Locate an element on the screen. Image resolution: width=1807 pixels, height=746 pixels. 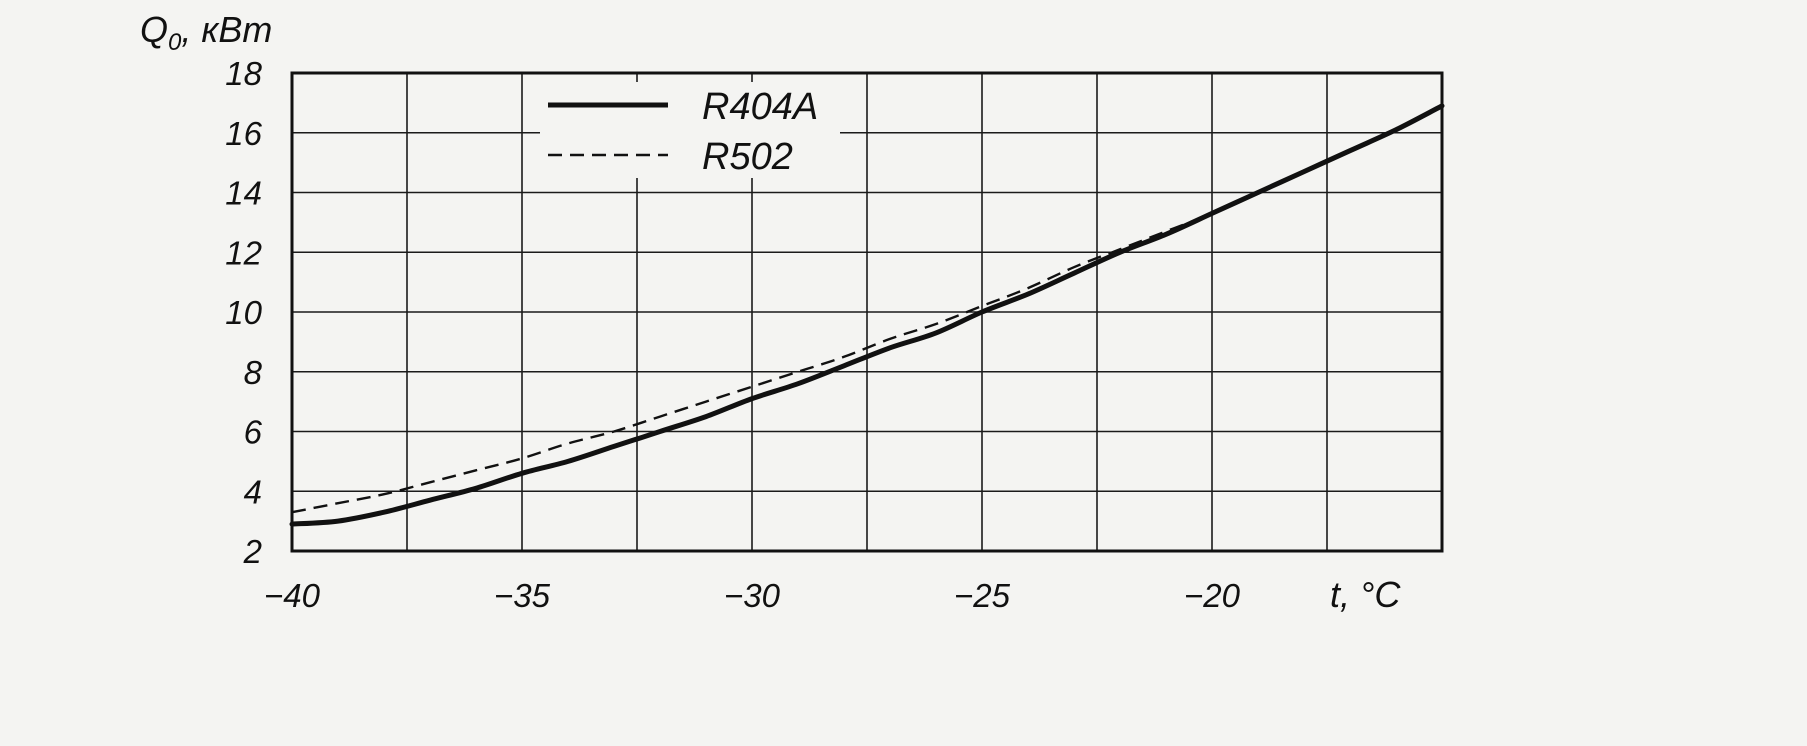
y-tick-label: 10 is located at coordinates (243, 312).